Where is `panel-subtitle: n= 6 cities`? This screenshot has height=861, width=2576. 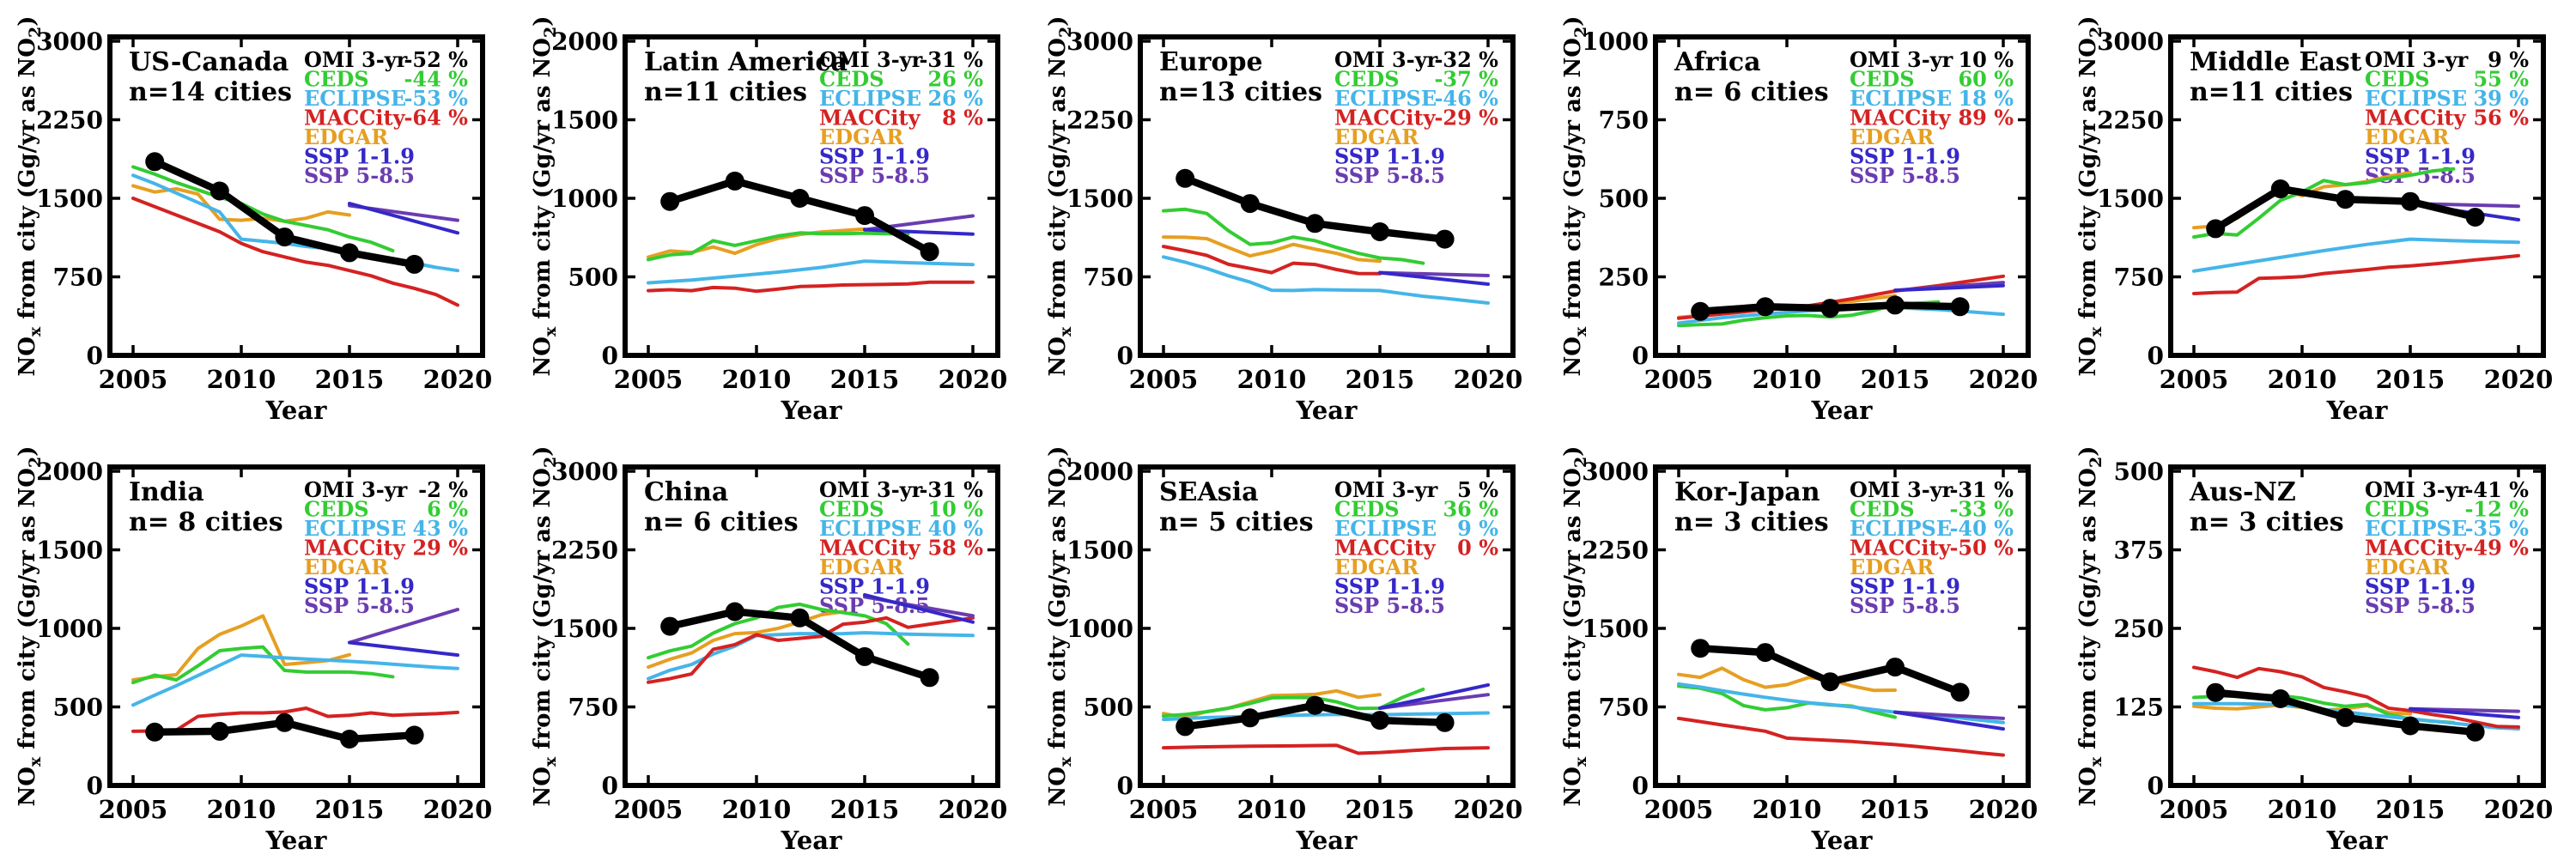
panel-subtitle: n= 6 cities is located at coordinates (722, 522).